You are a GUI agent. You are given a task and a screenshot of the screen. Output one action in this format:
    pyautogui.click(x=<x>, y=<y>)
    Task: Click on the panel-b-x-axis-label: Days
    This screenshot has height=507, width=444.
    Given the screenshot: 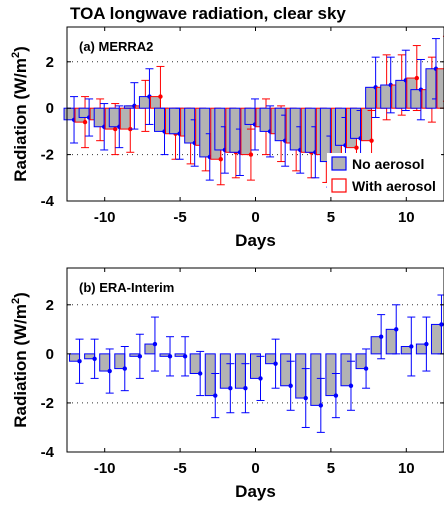 What is the action you would take?
    pyautogui.click(x=255, y=491)
    